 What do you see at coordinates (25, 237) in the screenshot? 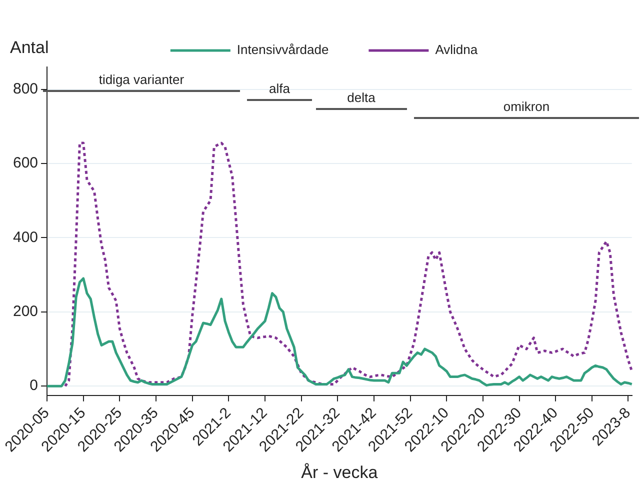
I see `y-tick-label: 400` at bounding box center [25, 237].